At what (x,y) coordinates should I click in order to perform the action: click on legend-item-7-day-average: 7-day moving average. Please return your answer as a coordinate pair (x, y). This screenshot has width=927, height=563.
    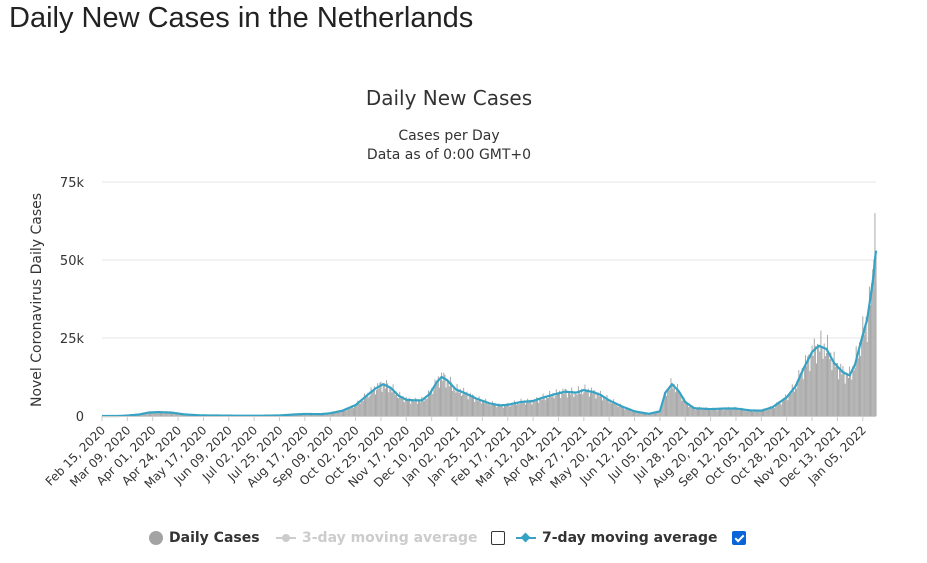
    Looking at the image, I should click on (617, 538).